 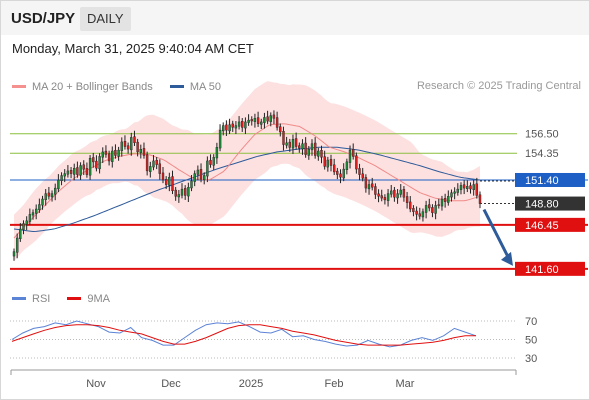 What do you see at coordinates (507, 258) in the screenshot?
I see `forecast-arrow-head` at bounding box center [507, 258].